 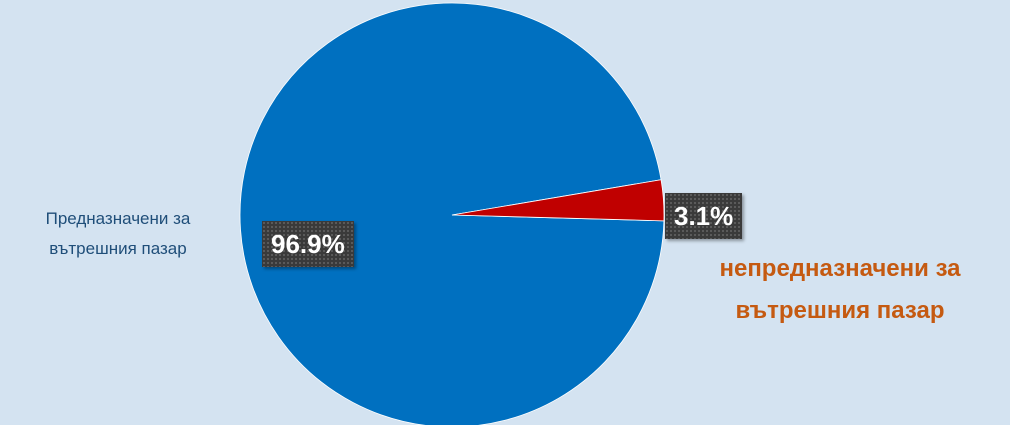 I want to click on category-label-domestic-market: Предназначени за вътрешния пазар, so click(x=118, y=234).